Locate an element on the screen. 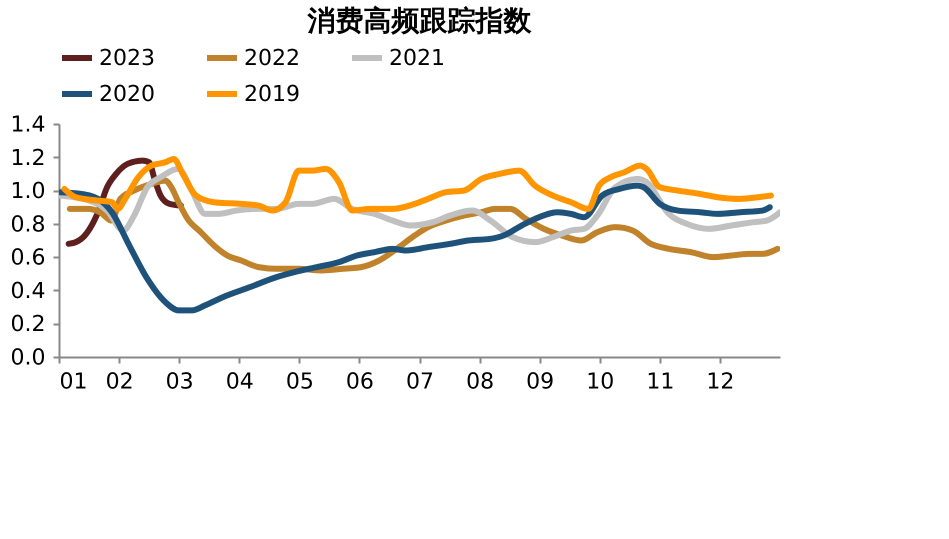 This screenshot has height=539, width=949. y-tick-label: 0.4 is located at coordinates (28, 291).